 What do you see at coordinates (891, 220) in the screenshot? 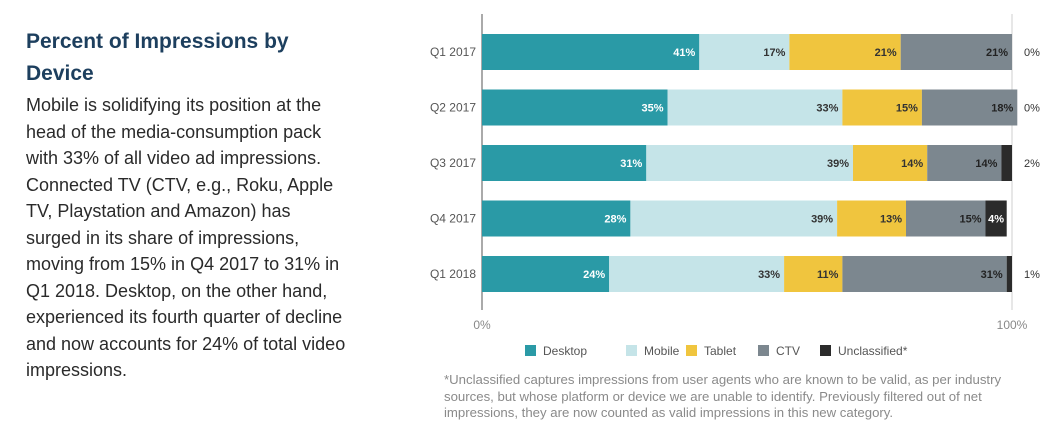
I see `data-label: 13%` at bounding box center [891, 220].